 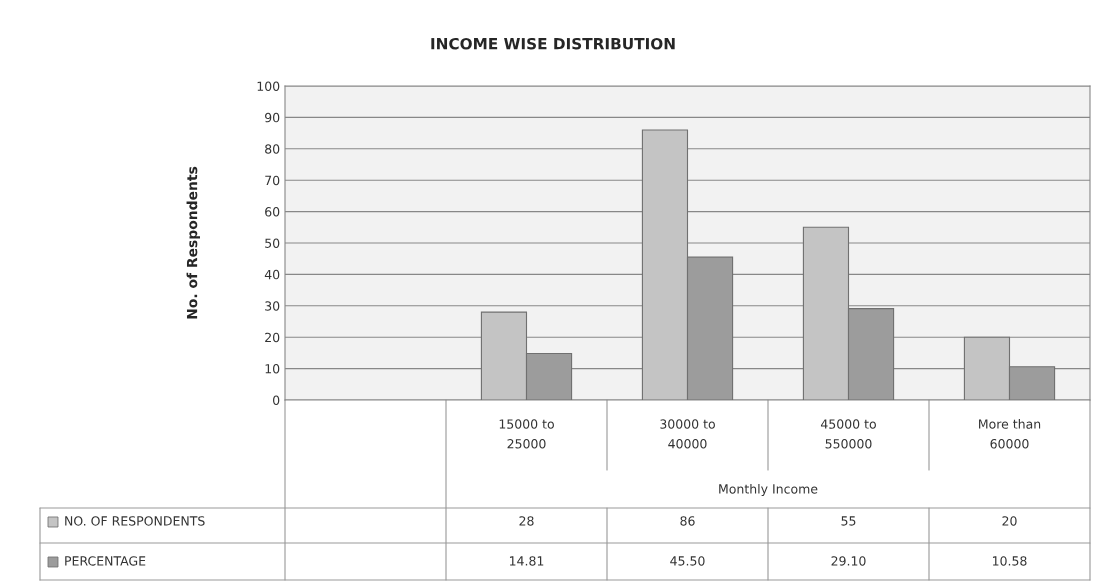 What do you see at coordinates (687, 434) in the screenshot?
I see `x-tick-label: 30000 to 40000` at bounding box center [687, 434].